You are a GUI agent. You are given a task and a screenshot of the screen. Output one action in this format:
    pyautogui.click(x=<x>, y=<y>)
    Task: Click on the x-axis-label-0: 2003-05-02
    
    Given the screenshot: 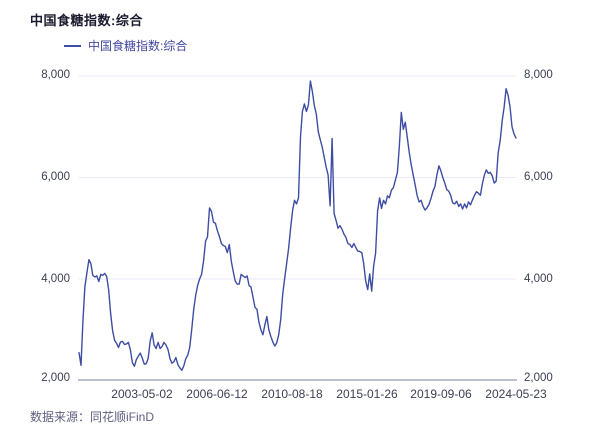 What is the action you would take?
    pyautogui.click(x=142, y=394)
    